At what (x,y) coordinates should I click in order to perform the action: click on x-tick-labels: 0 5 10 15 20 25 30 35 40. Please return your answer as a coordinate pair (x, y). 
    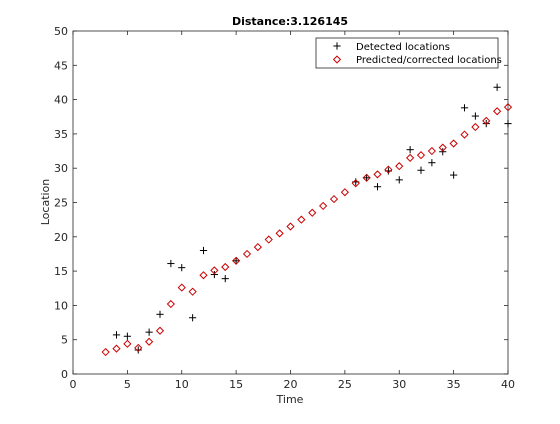
    Looking at the image, I should click on (293, 384).